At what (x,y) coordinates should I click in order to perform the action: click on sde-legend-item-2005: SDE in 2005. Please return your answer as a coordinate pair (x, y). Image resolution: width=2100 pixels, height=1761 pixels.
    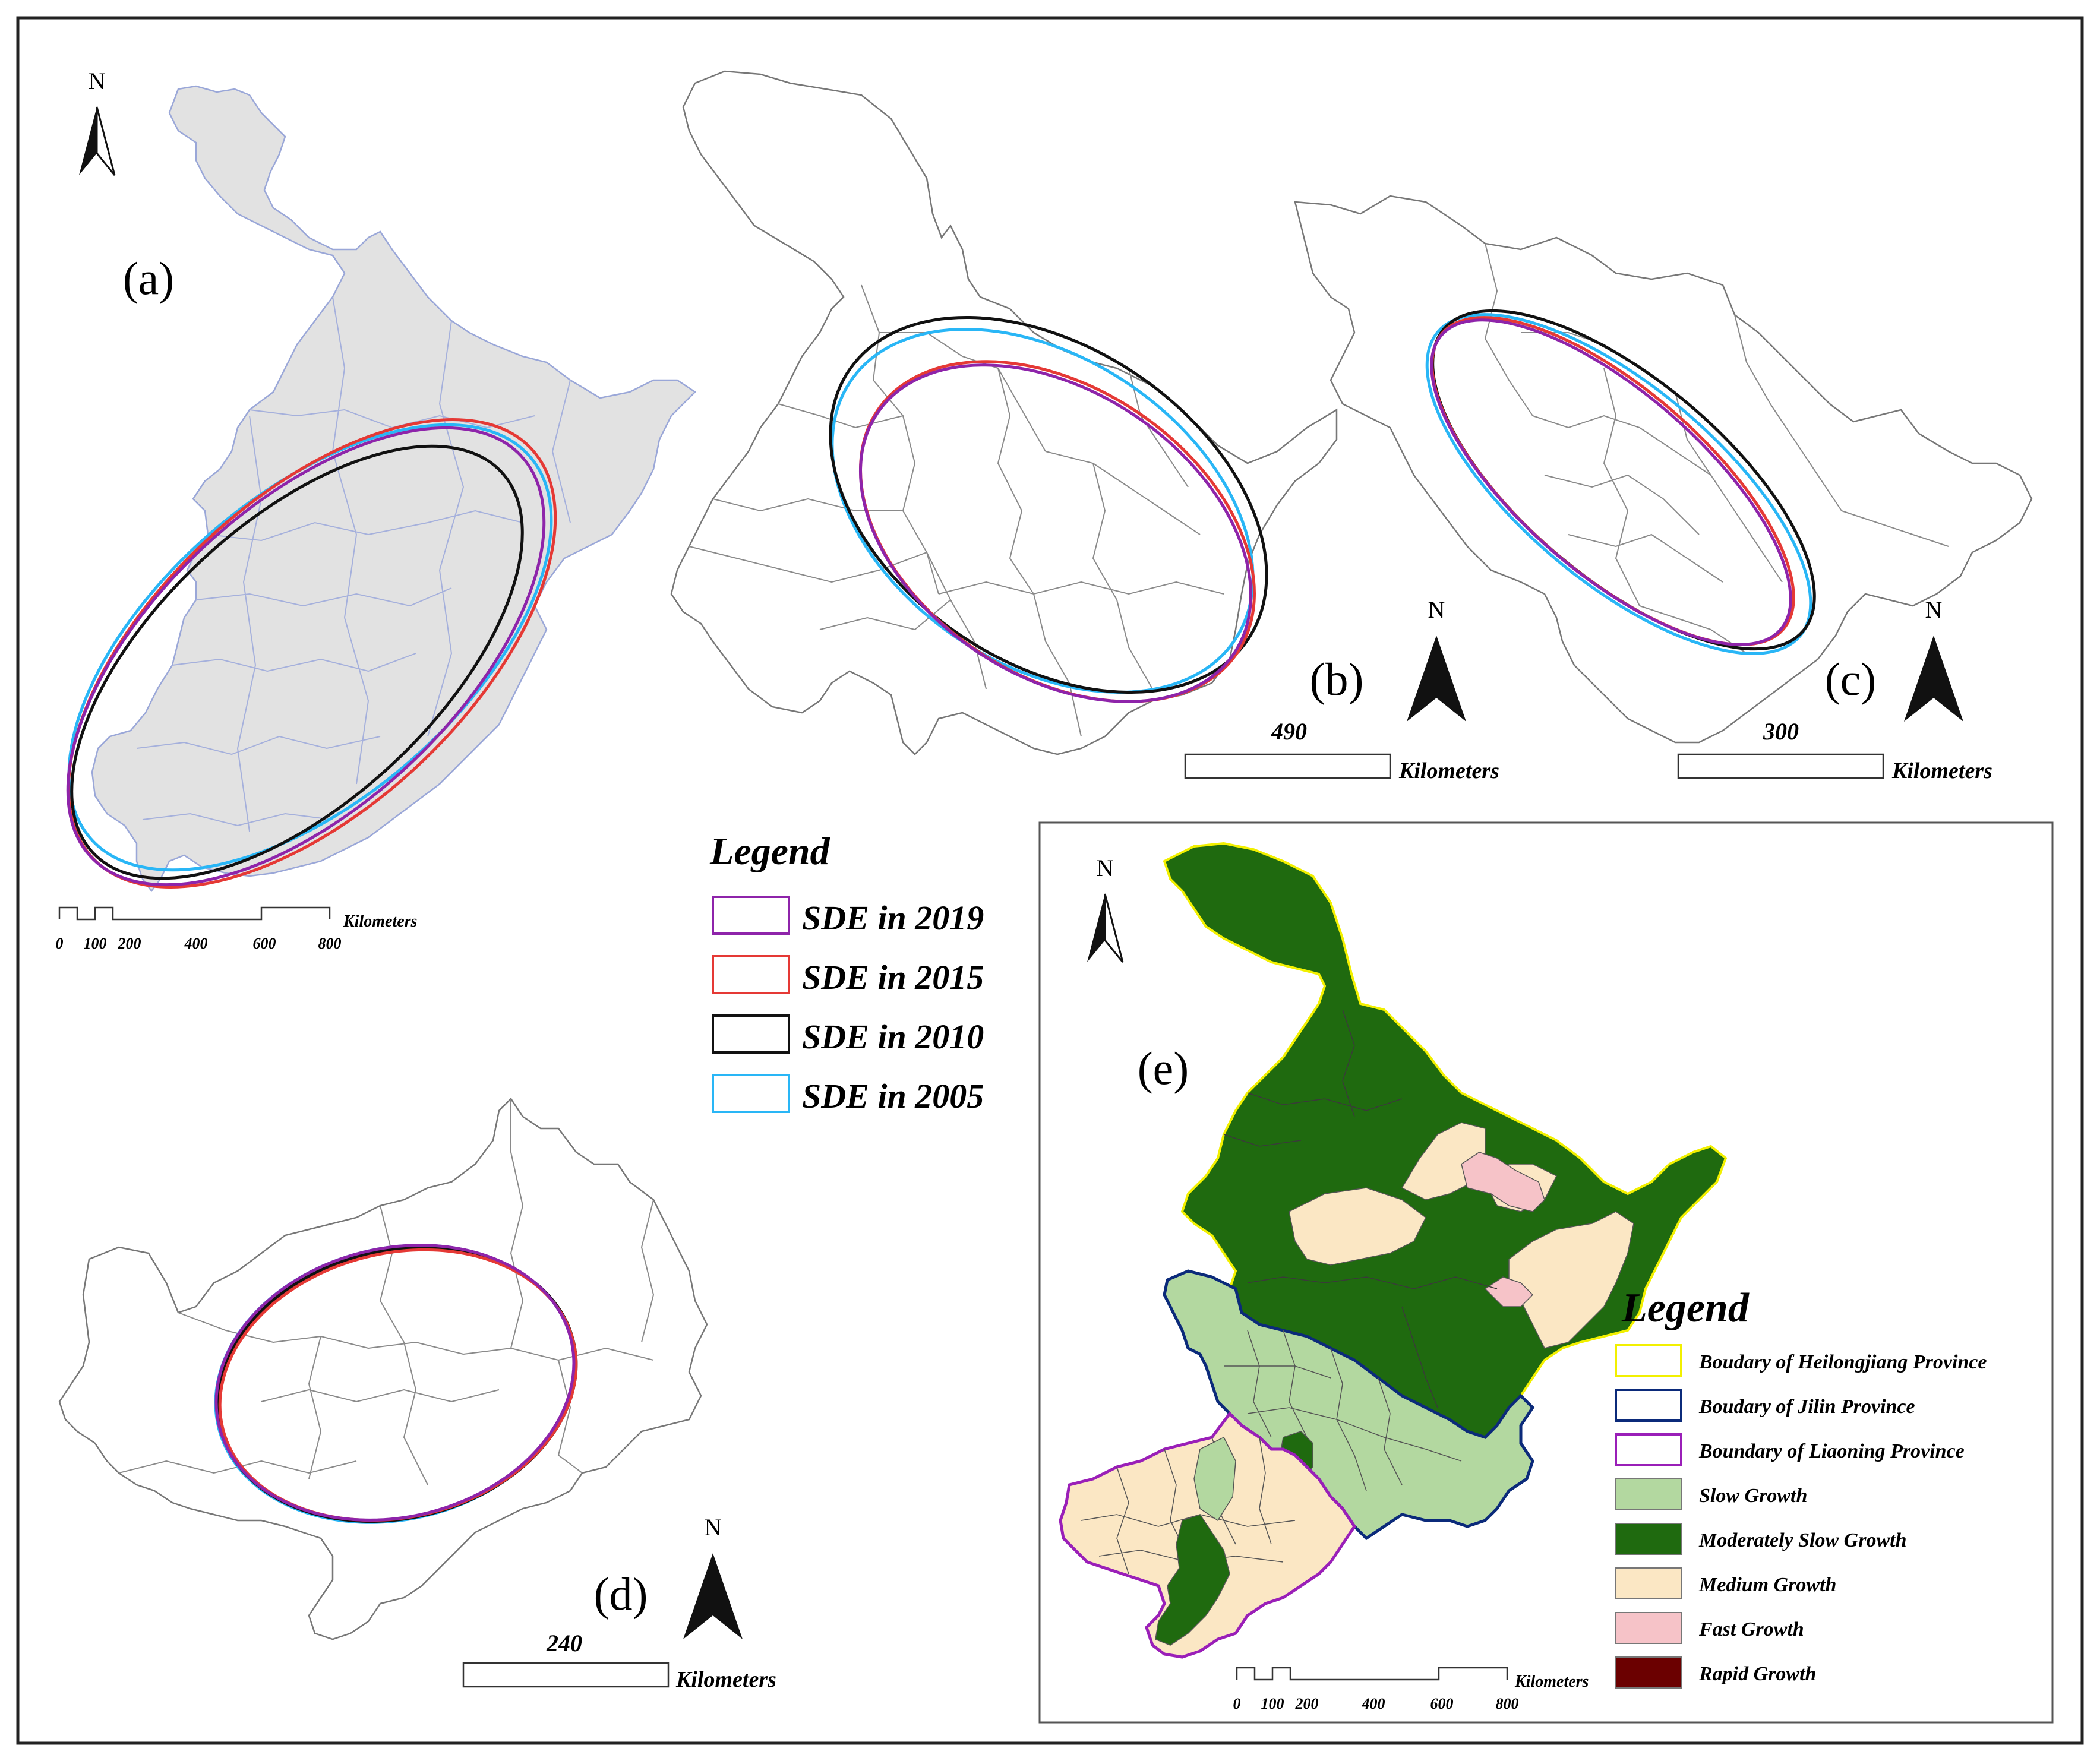
    Looking at the image, I should click on (848, 1094).